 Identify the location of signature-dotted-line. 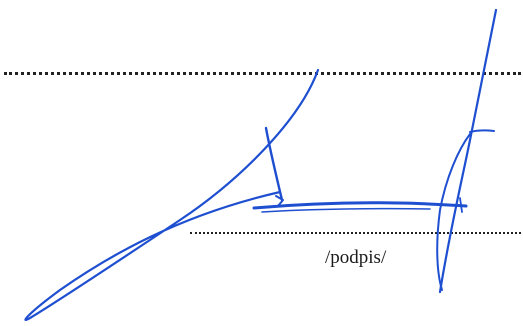
(355, 233).